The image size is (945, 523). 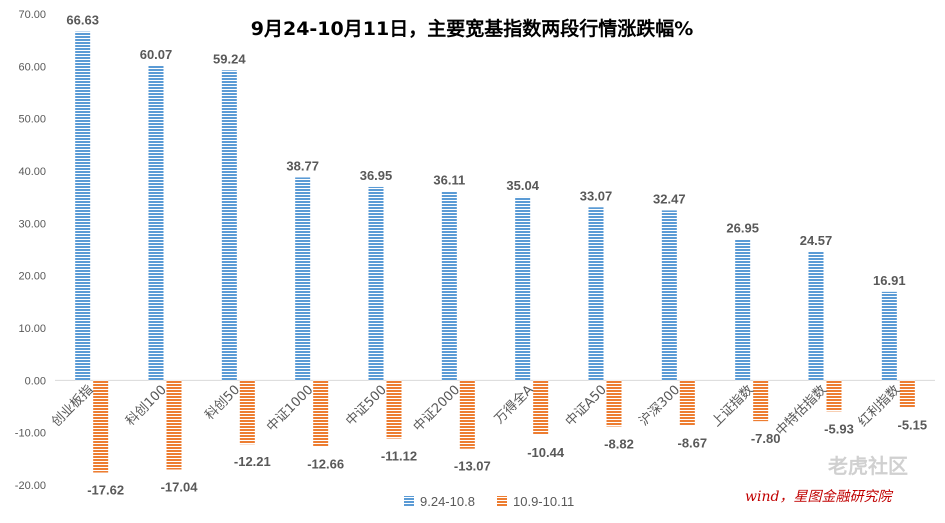 I want to click on category-label: 科创100, so click(x=146, y=406).